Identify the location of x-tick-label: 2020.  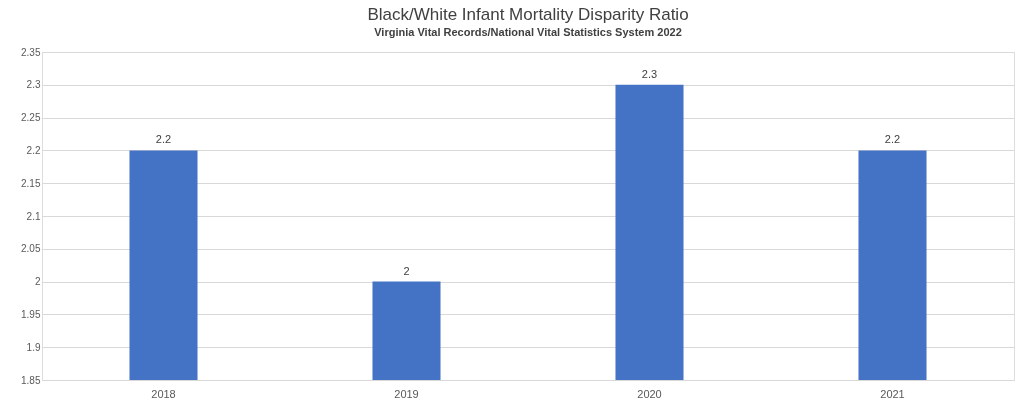
(649, 393).